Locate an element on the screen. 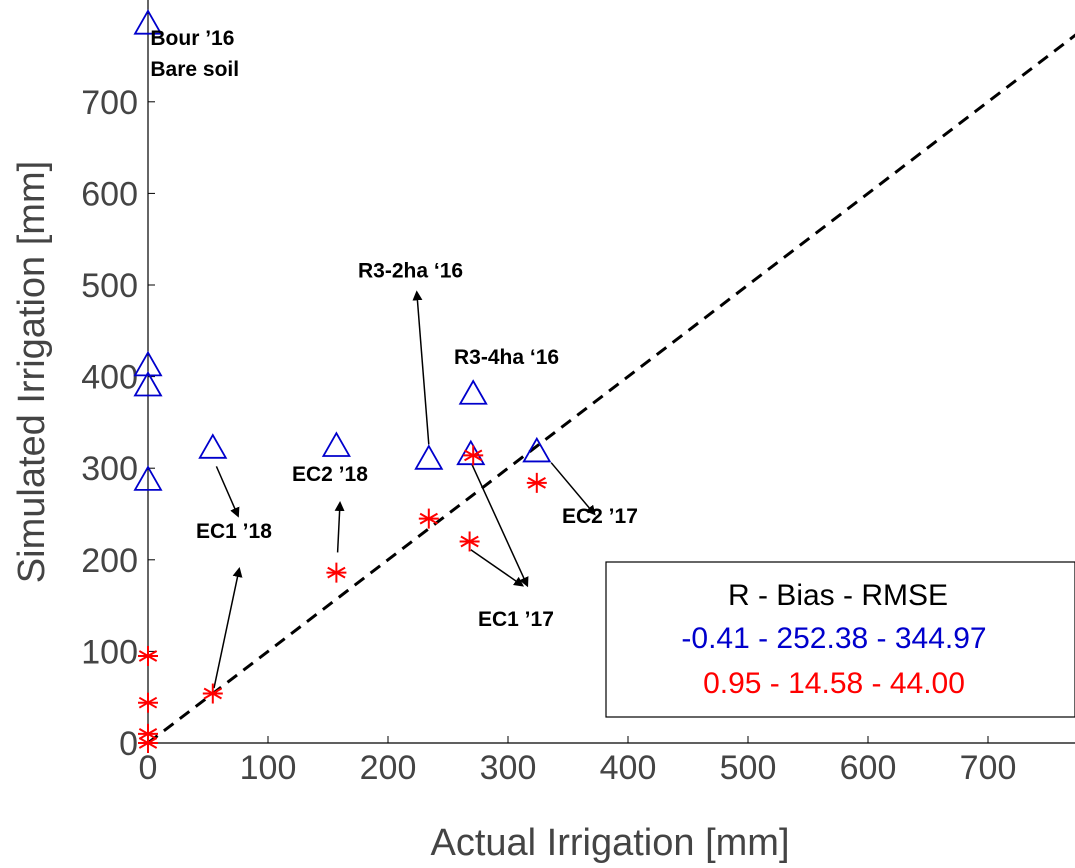 This screenshot has height=868, width=1075. x-axis-title: Actual Irrigation [mm] is located at coordinates (610, 843).